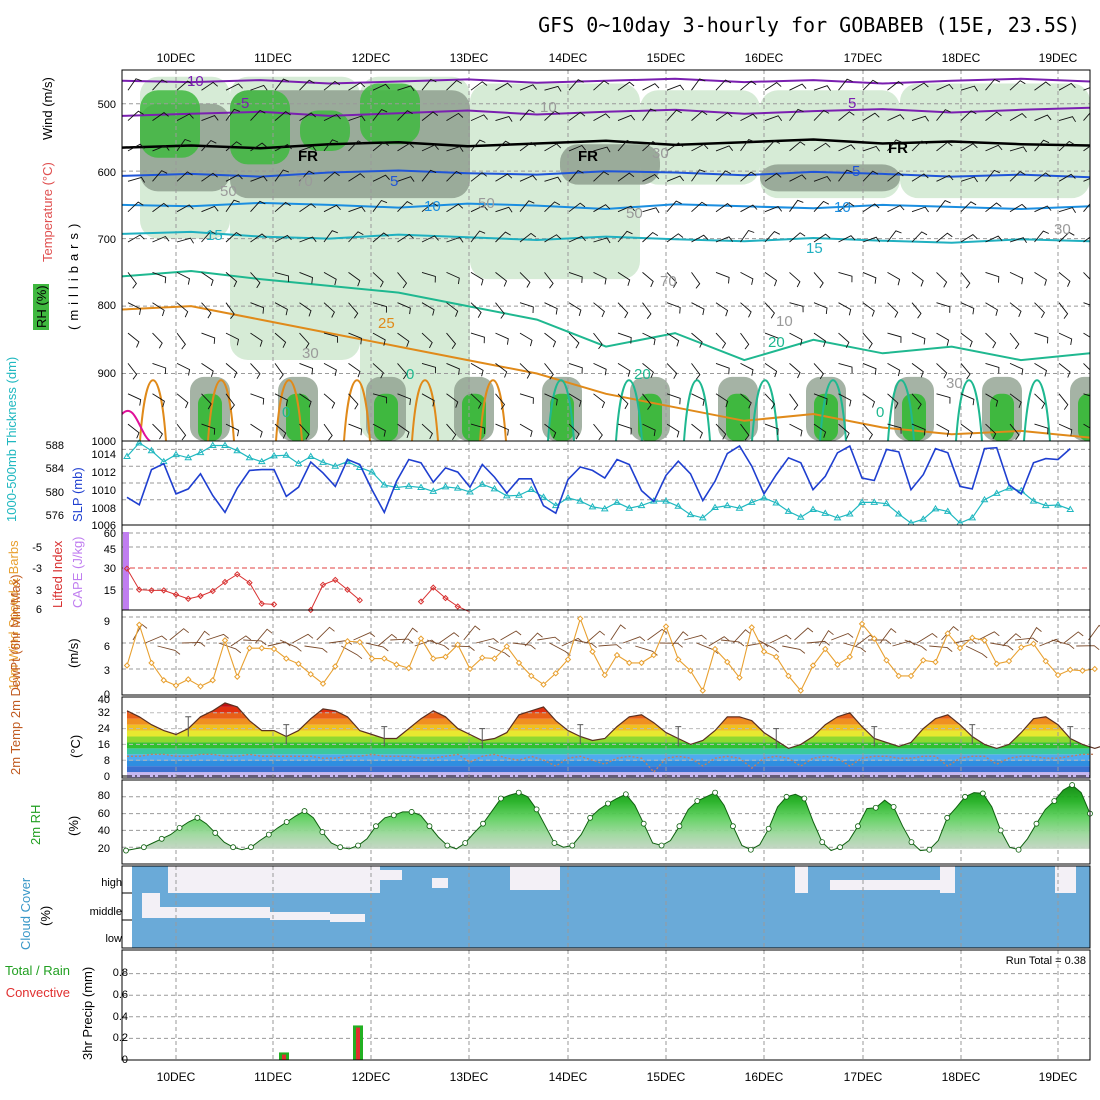 This screenshot has width=1100, height=1100. I want to click on cloud-ylabel: Cloud Cover, so click(25, 913).